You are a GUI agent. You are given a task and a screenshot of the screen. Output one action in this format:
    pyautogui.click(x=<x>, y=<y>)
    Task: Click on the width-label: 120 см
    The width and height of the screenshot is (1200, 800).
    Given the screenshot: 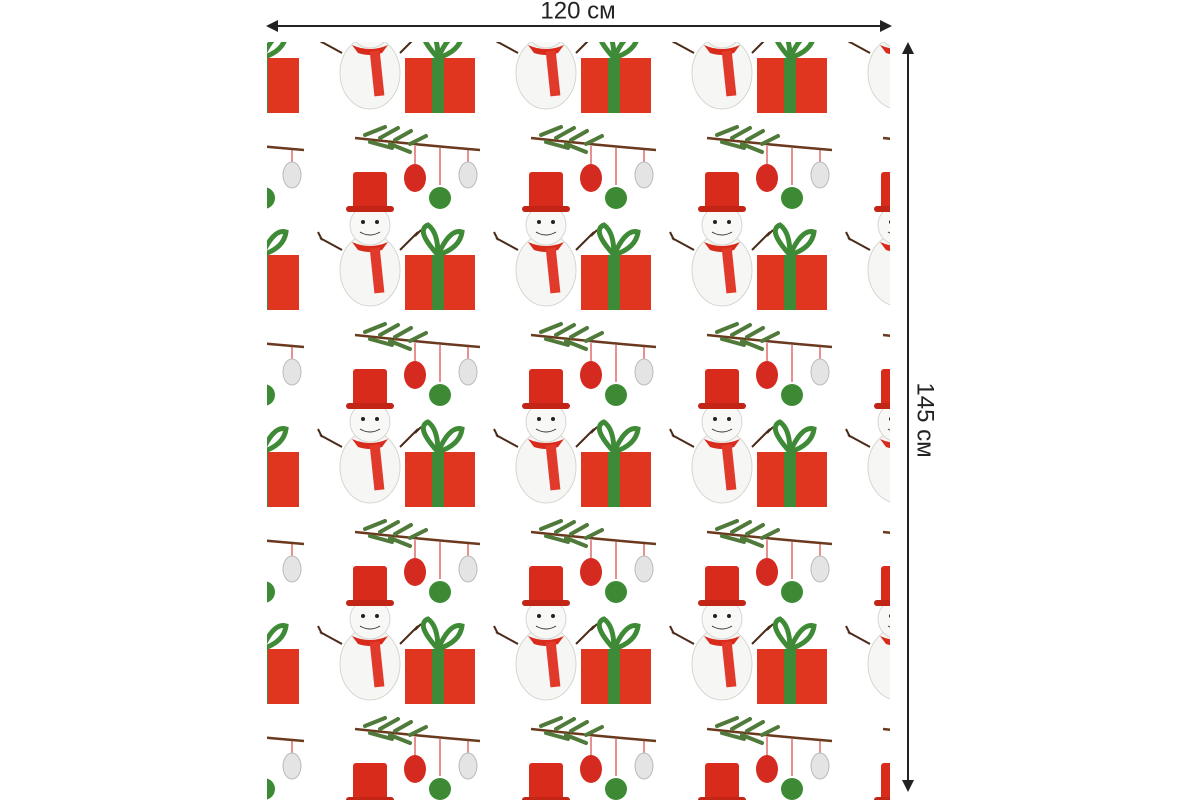 What is the action you would take?
    pyautogui.click(x=577, y=12)
    